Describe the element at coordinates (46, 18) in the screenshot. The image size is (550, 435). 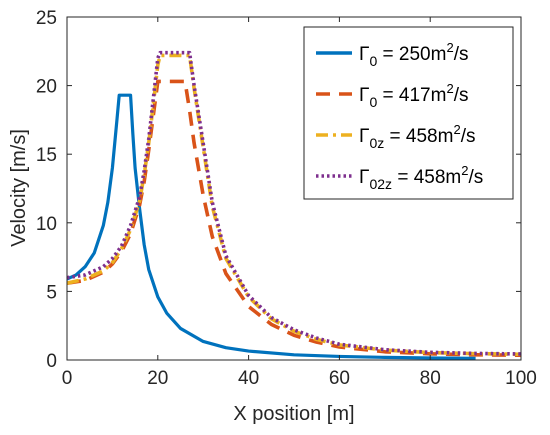
I see `y-tick-label: 25` at that location.